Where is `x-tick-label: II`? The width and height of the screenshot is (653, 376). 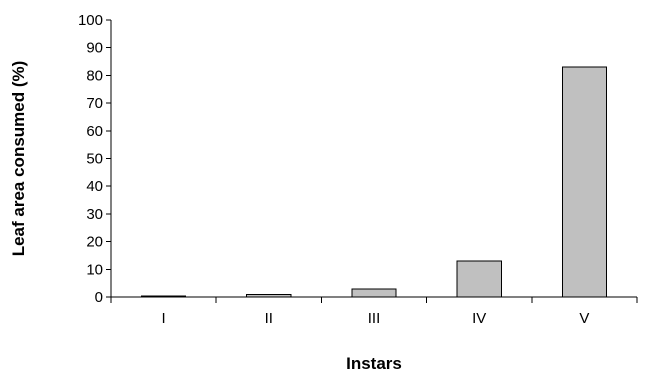 x-tick-label: II is located at coordinates (269, 318).